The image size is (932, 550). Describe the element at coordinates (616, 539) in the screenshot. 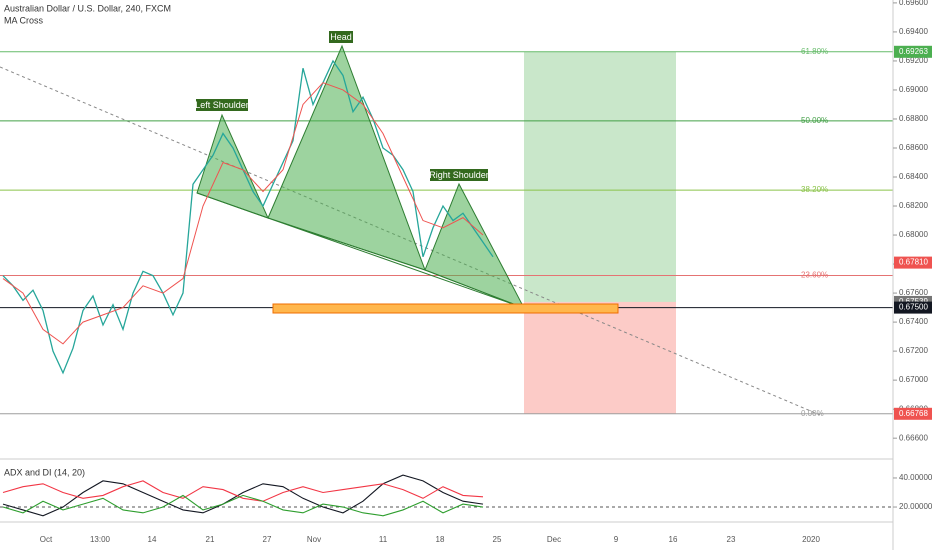

I see `x-tick-label: 9` at that location.